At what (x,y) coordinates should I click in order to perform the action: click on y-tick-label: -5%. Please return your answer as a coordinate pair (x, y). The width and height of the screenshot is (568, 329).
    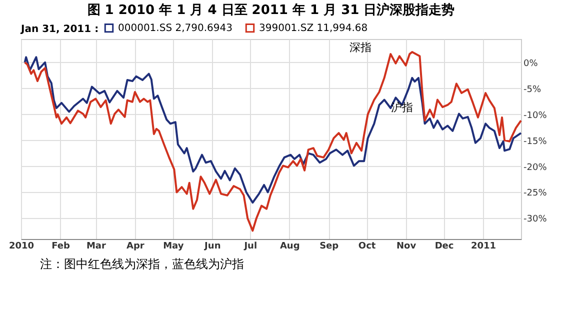
    Looking at the image, I should click on (533, 89).